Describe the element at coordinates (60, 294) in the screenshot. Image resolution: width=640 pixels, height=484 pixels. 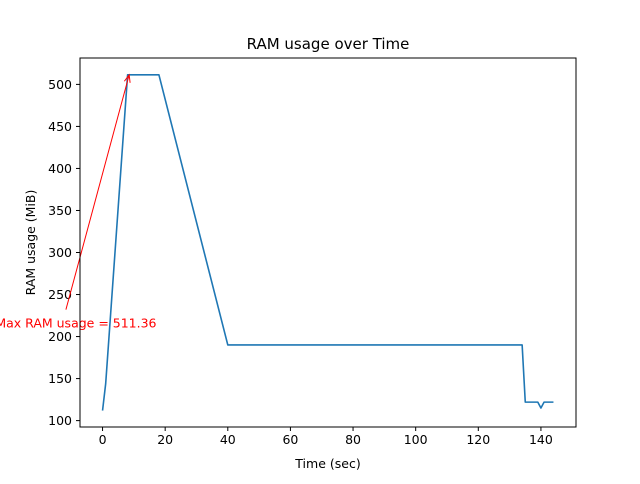
I see `y-tick-label: 250` at that location.